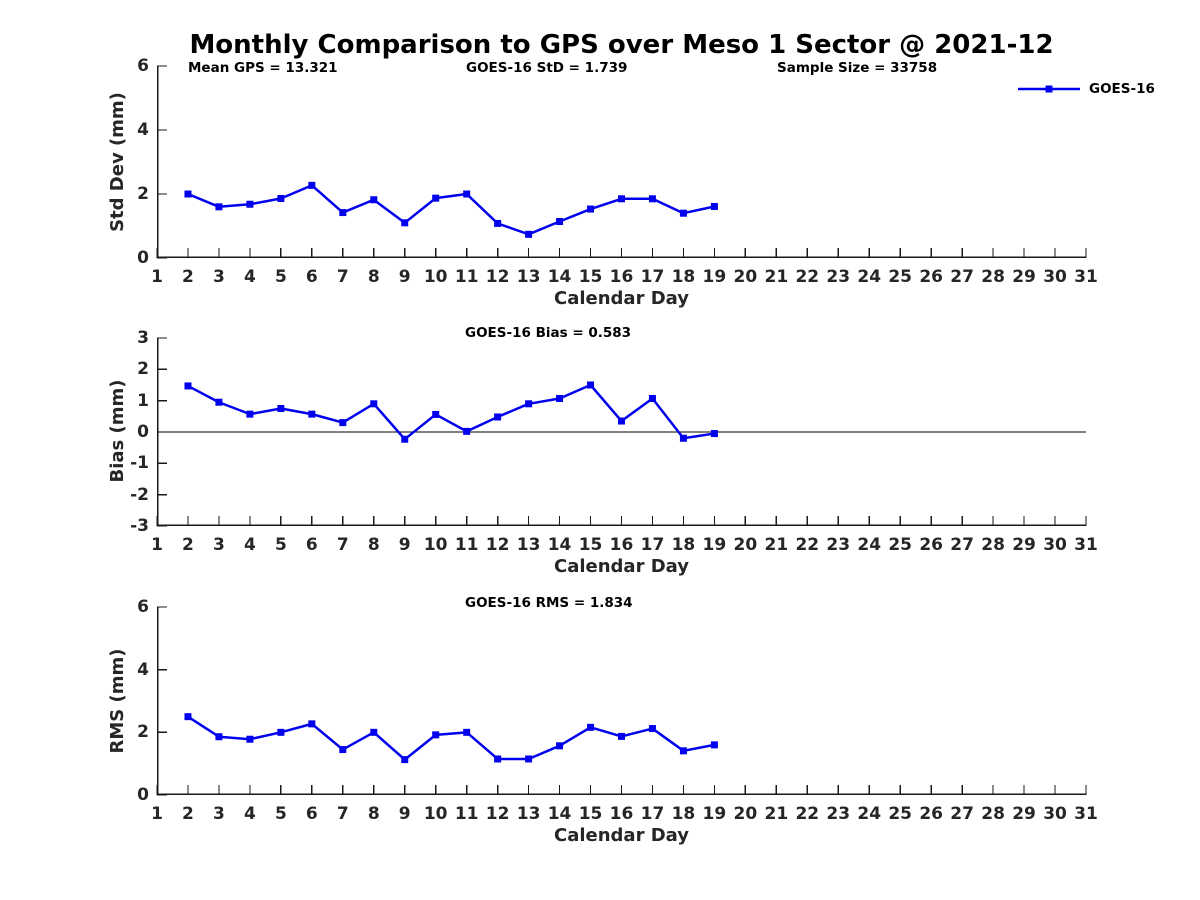 This screenshot has height=900, width=1200. Describe the element at coordinates (621, 835) in the screenshot. I see `xlabel-rms: Calendar Day` at that location.